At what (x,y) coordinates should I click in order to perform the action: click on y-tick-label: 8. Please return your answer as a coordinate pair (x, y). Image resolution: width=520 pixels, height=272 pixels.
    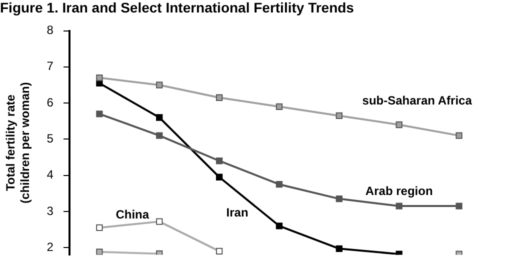
    Looking at the image, I should click on (50, 30).